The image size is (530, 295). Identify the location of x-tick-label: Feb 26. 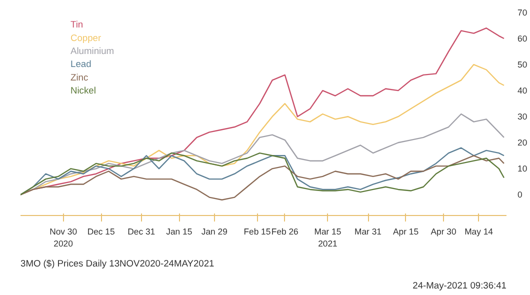
(285, 231).